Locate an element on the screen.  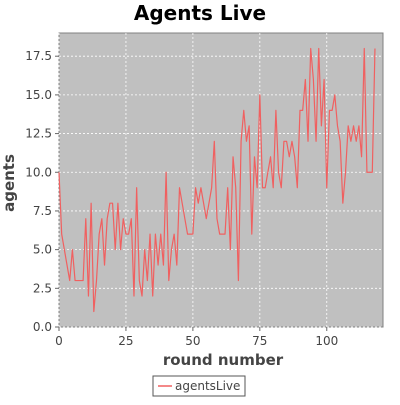
x-tick-label: 50 is located at coordinates (192, 341).